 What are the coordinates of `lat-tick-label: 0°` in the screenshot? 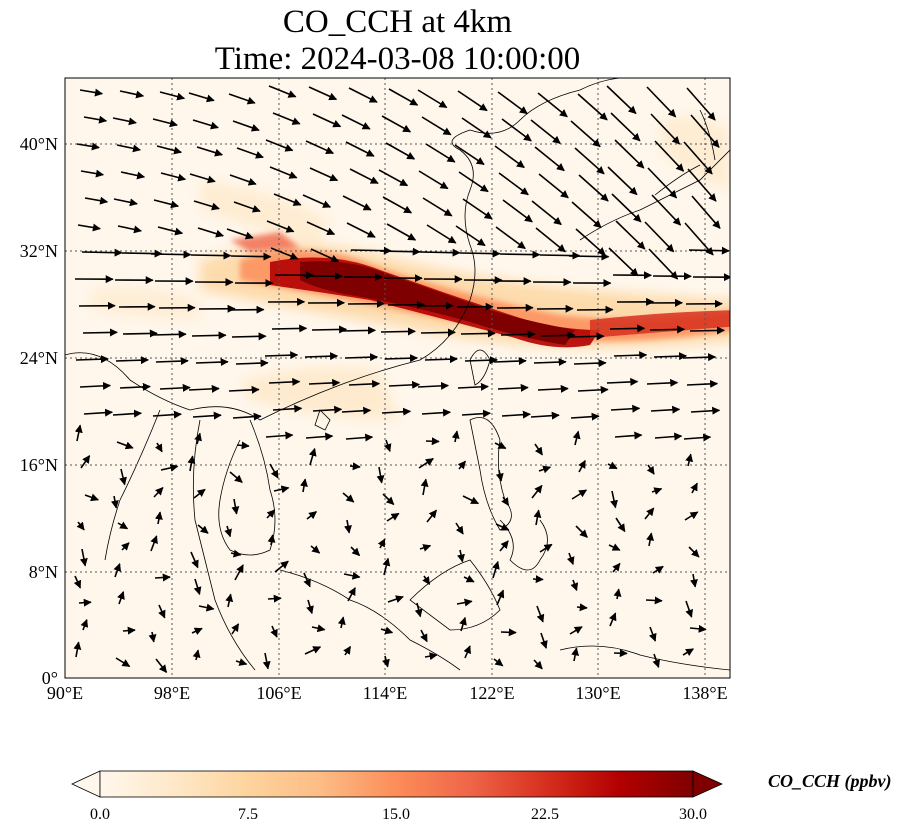 It's located at (49, 678).